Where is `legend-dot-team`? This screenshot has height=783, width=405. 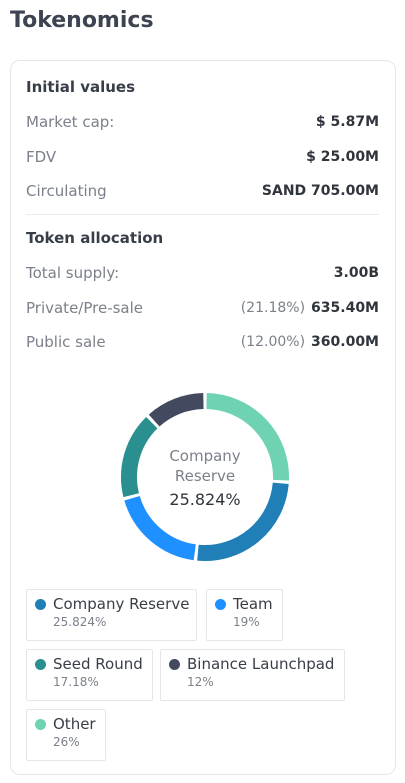 legend-dot-team is located at coordinates (220, 604).